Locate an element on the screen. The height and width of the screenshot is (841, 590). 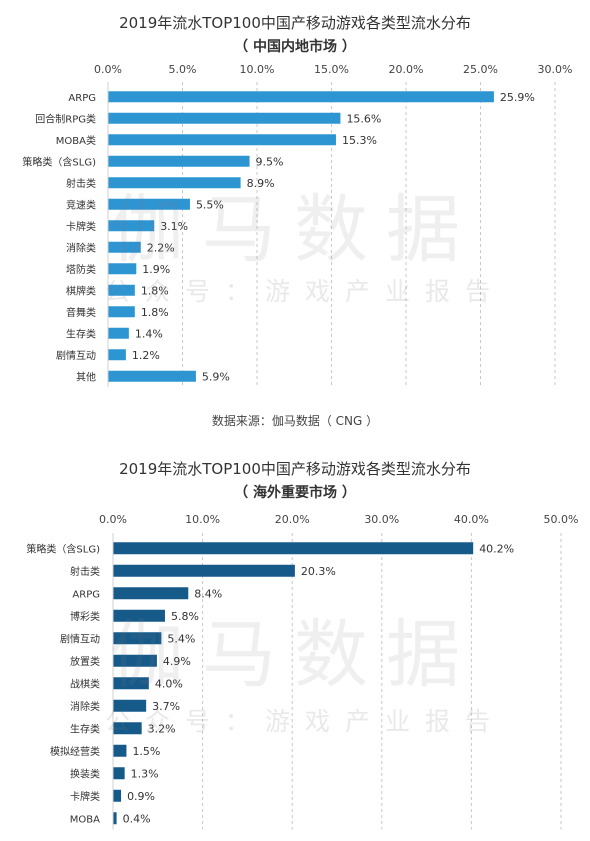
watermark-subtitle: 公众号：游戏产业报告 is located at coordinates (305, 721).